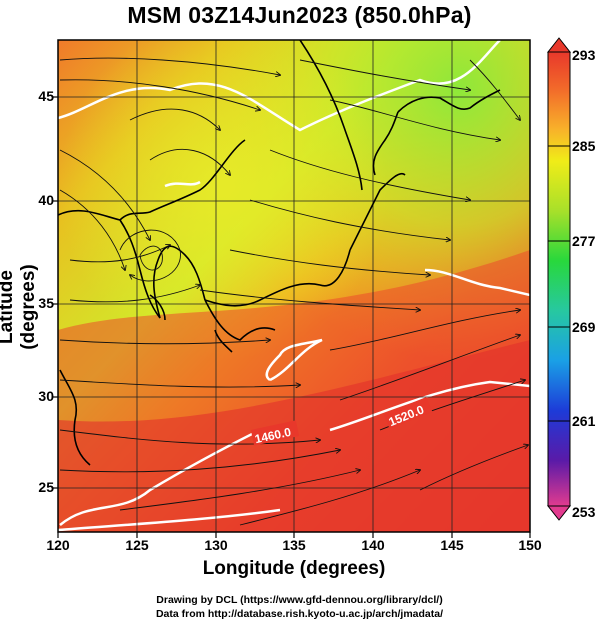 The width and height of the screenshot is (599, 625). Describe the element at coordinates (46, 96) in the screenshot. I see `y-tick-label: 45` at that location.